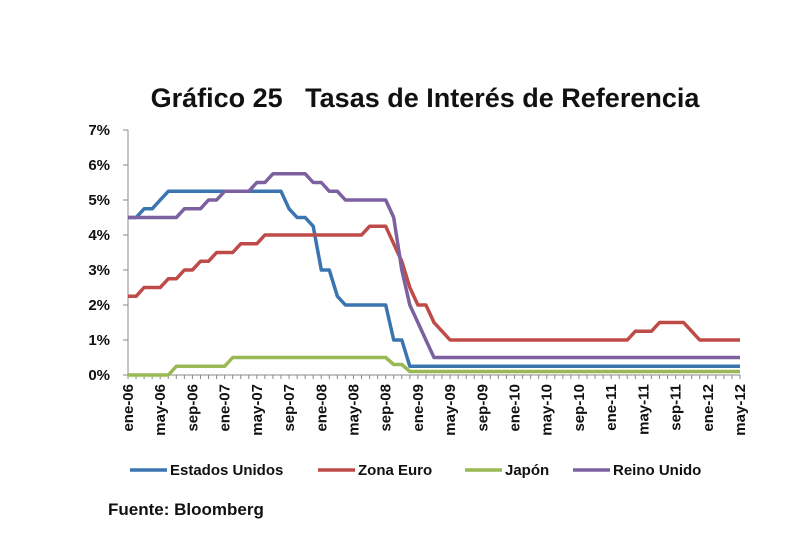 Image resolution: width=785 pixels, height=559 pixels. Describe the element at coordinates (547, 410) in the screenshot. I see `x-tick-label: may-10` at that location.